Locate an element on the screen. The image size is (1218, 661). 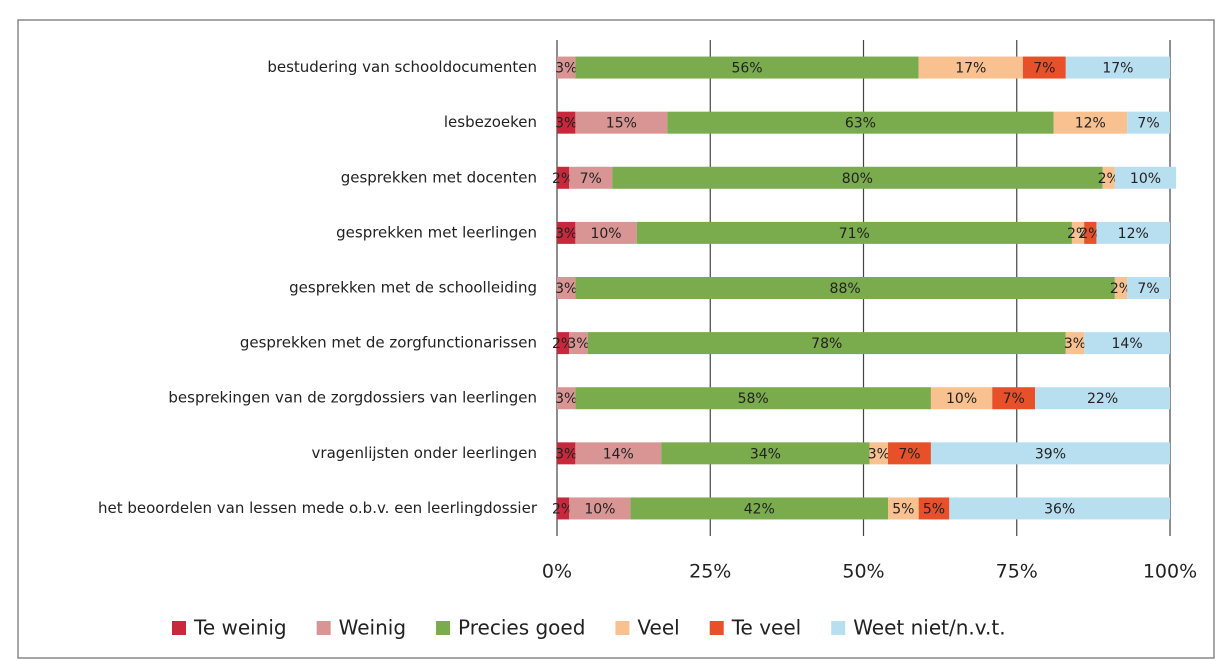
data-label: 56% is located at coordinates (746, 69).